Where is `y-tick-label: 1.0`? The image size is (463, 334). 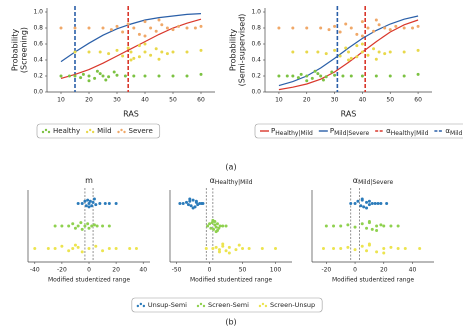 y-tick-label: 1.0 is located at coordinates (38, 12).